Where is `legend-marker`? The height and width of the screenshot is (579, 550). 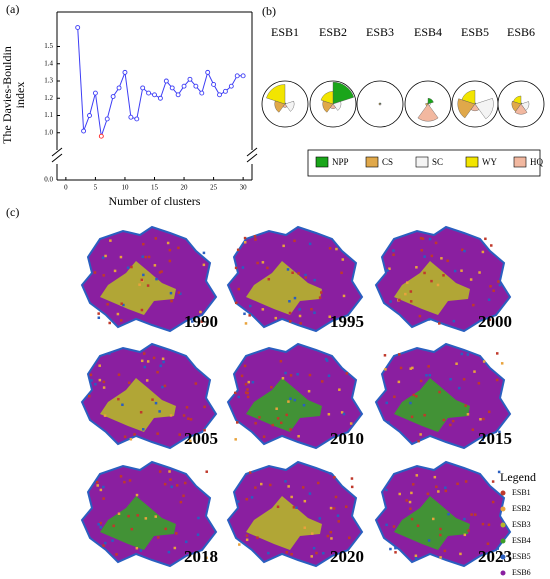
legend-marker is located at coordinates (503, 525).